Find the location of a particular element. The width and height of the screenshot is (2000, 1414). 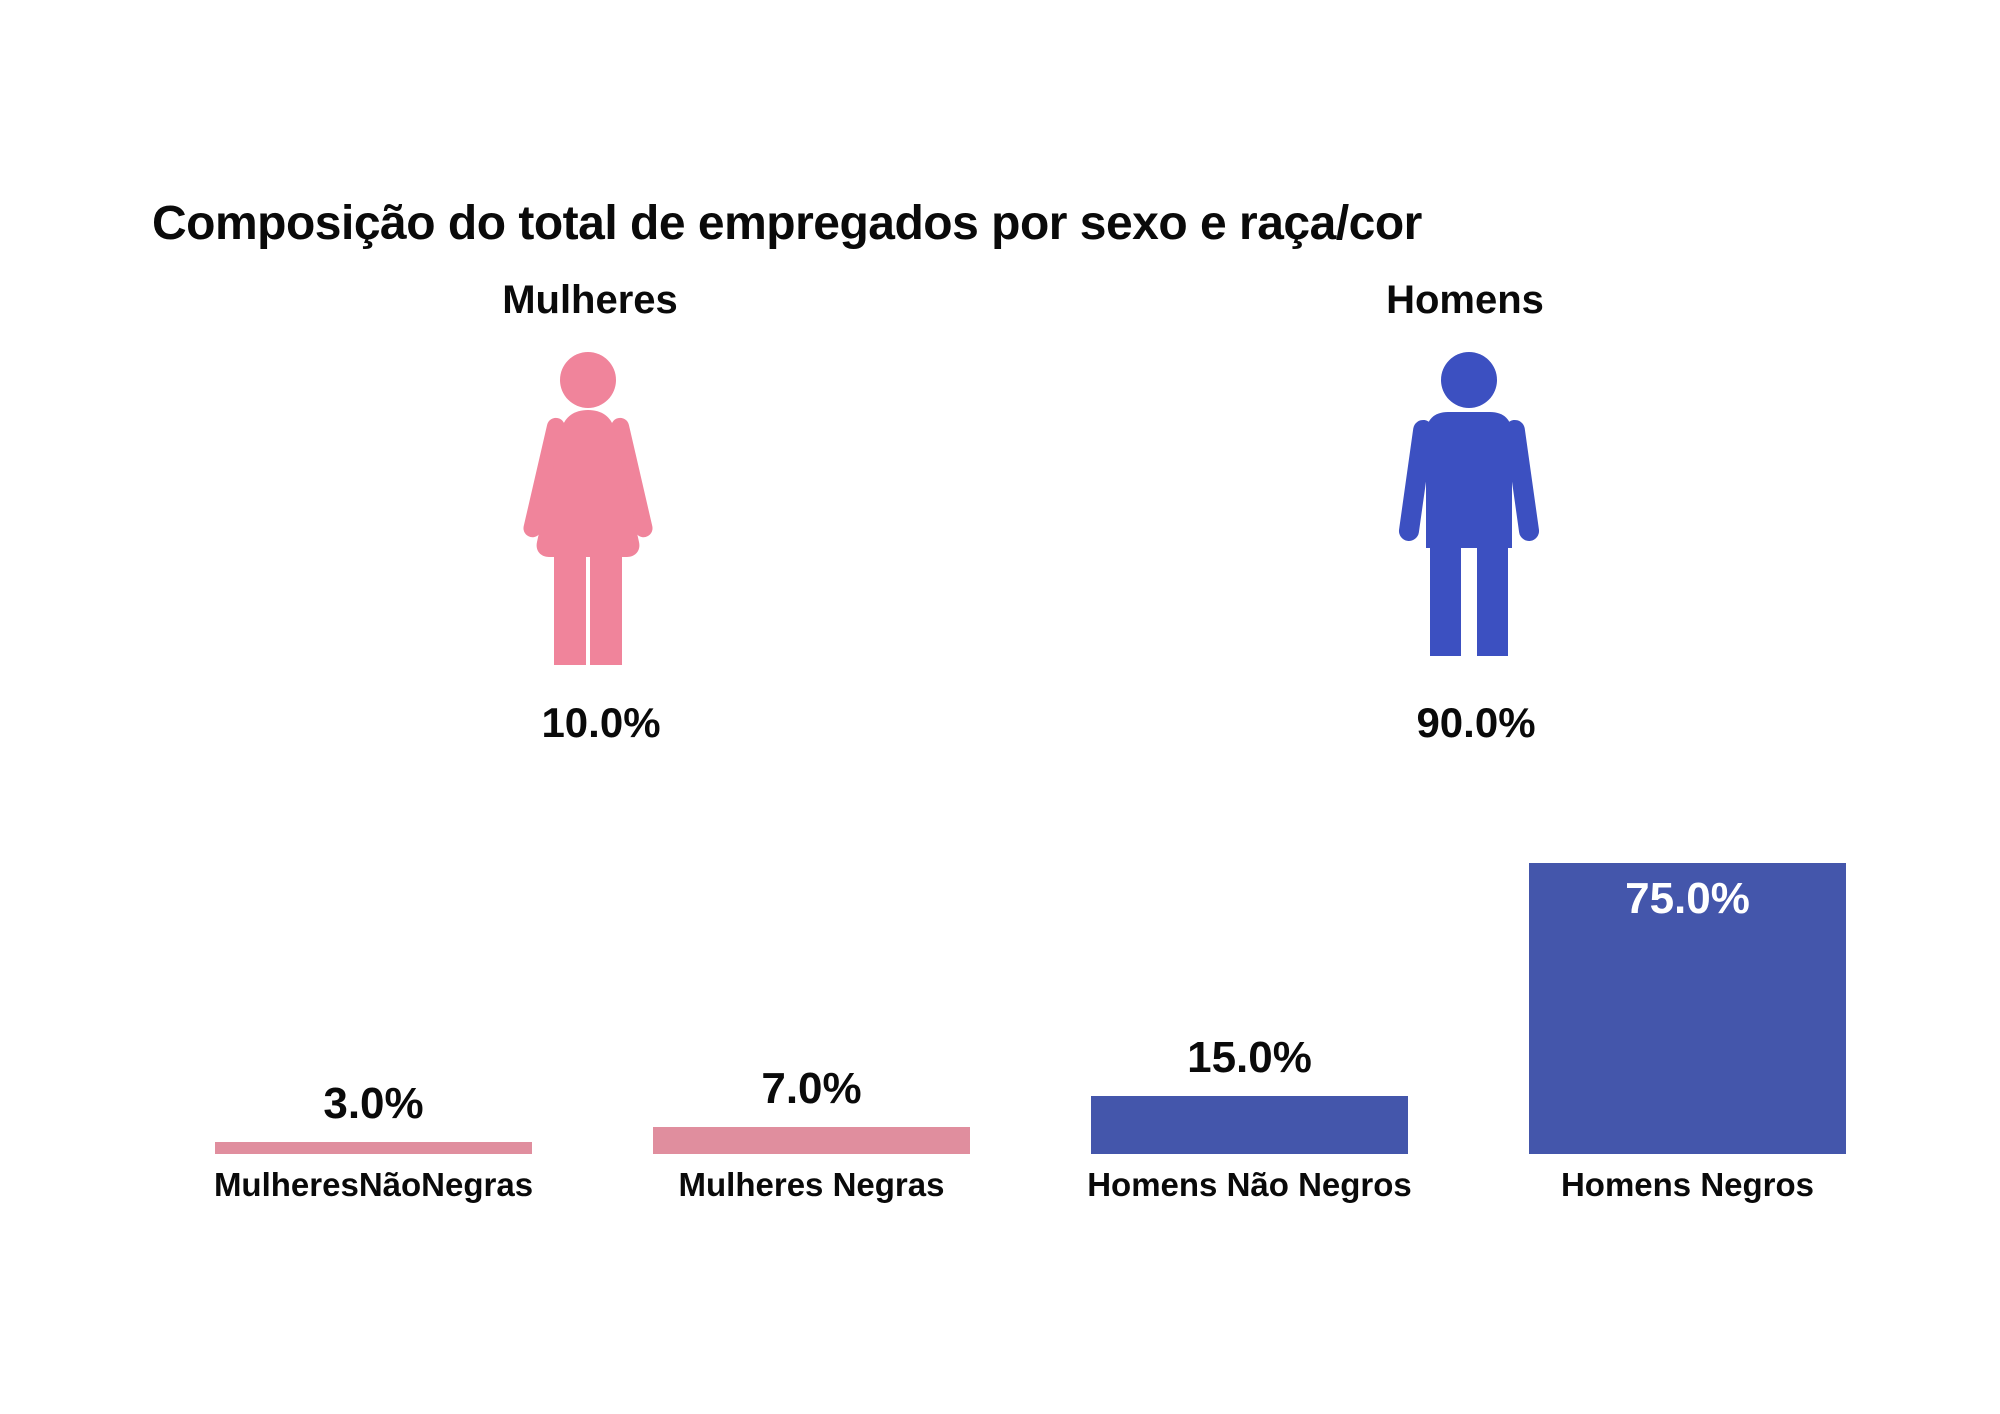

bar-value-label-homens-nao-negros: 15.0% is located at coordinates (1249, 1057).